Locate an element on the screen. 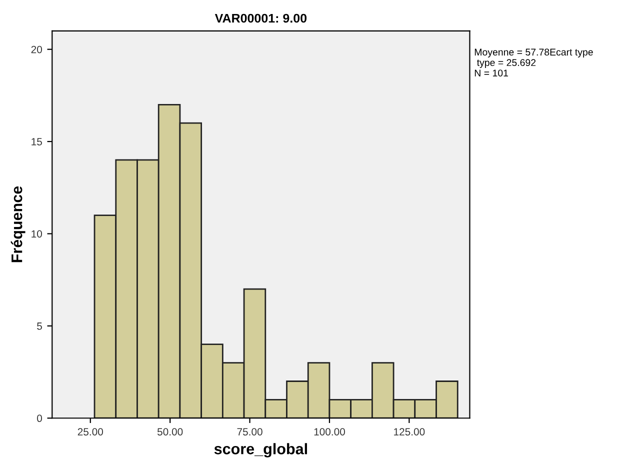 This screenshot has height=461, width=628. x-tick-label: 75.00 is located at coordinates (249, 432).